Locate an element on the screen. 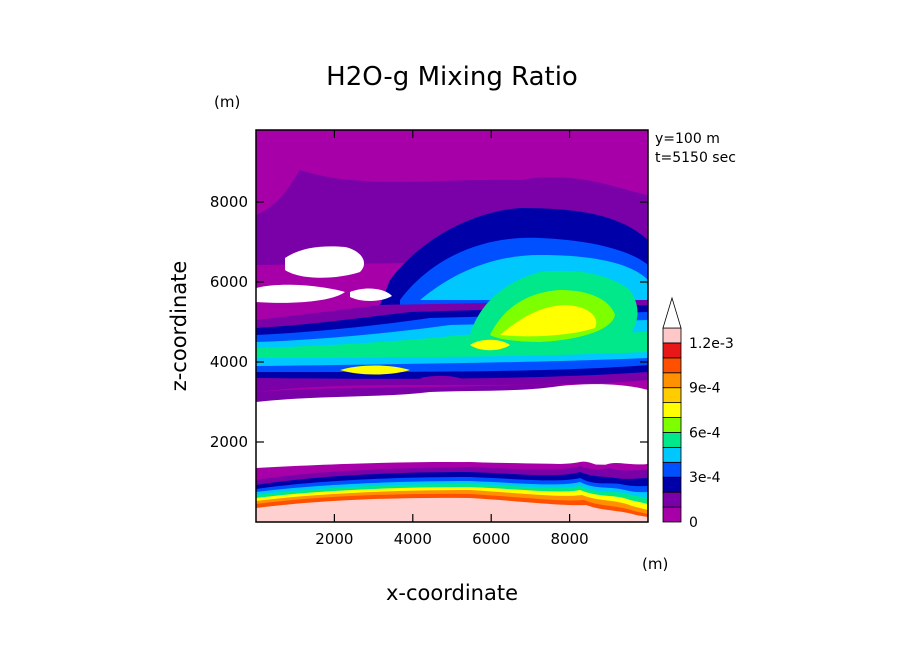 The width and height of the screenshot is (904, 654). colorbar-label: 0 is located at coordinates (693, 523).